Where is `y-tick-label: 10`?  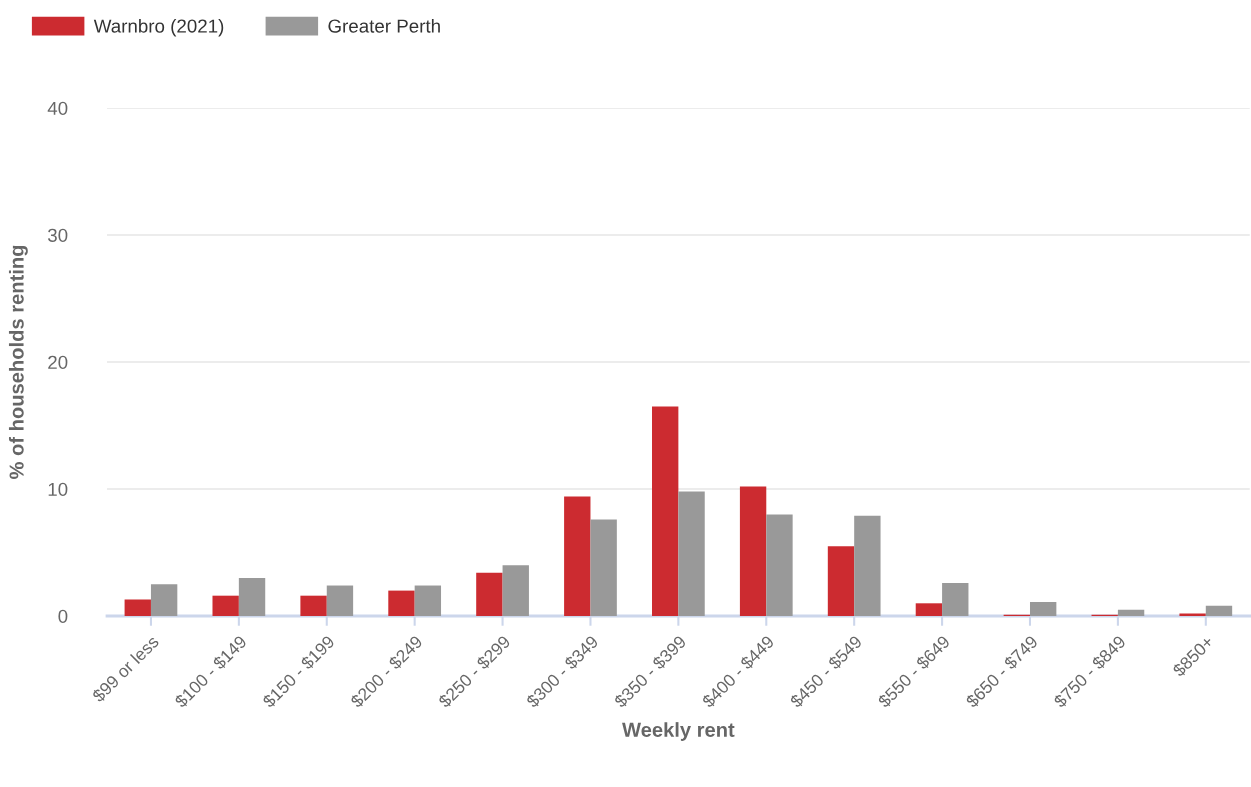
y-tick-label: 10 is located at coordinates (58, 489).